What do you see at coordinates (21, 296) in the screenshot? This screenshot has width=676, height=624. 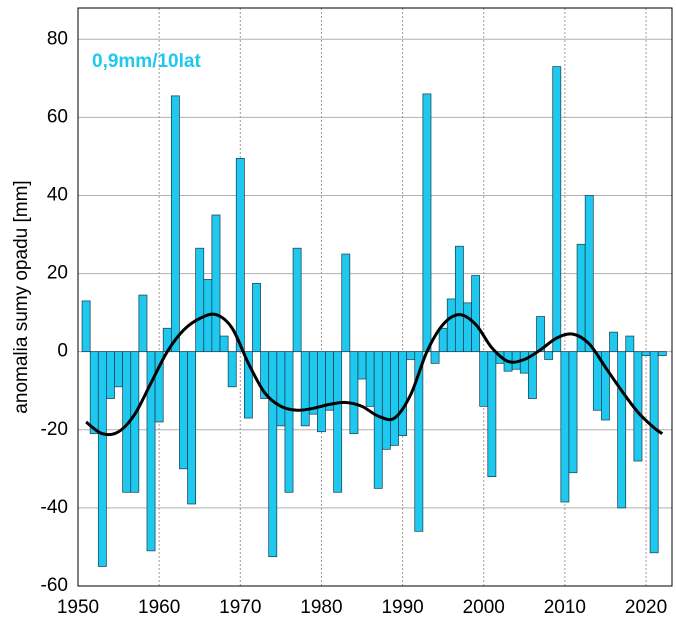 I see `y-axis-label: anomalia sumy opadu [mm]` at bounding box center [21, 296].